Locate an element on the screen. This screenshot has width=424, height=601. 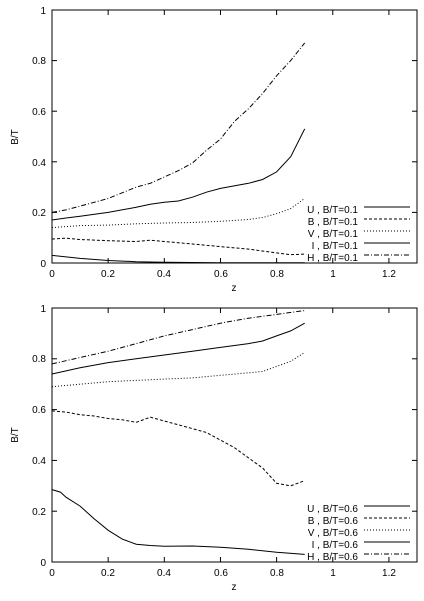
legend-label: U , B/T=0.6 is located at coordinates (332, 509).